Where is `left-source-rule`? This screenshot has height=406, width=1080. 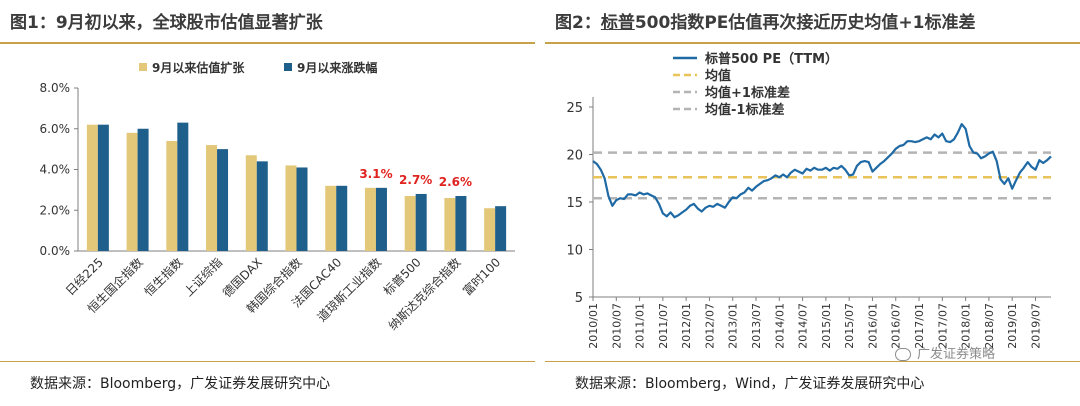 left-source-rule is located at coordinates (267, 361).